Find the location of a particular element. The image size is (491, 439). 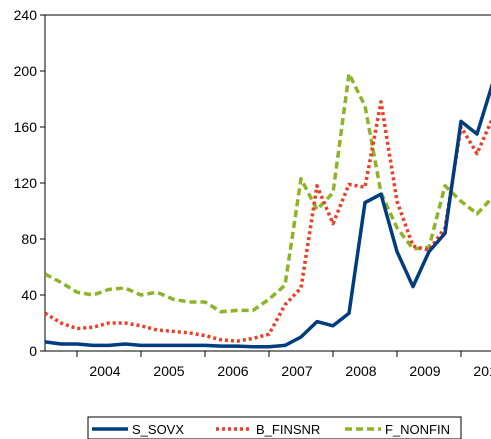

y-tick-label: 80 is located at coordinates (29, 239).